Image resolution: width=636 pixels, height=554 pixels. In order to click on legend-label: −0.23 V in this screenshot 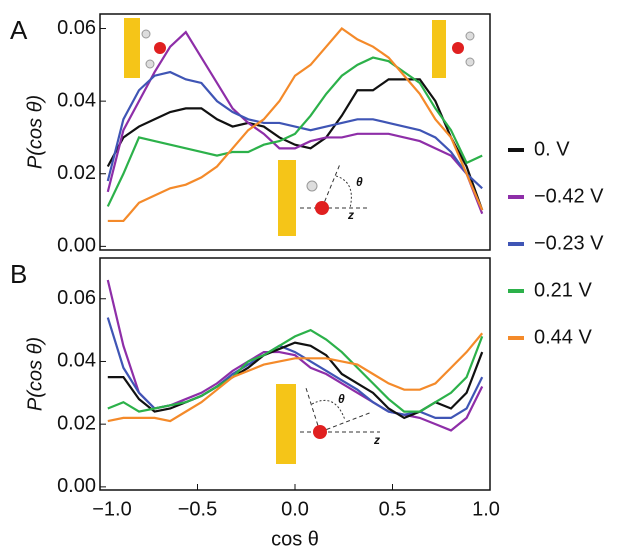, I will do `click(569, 243)`.